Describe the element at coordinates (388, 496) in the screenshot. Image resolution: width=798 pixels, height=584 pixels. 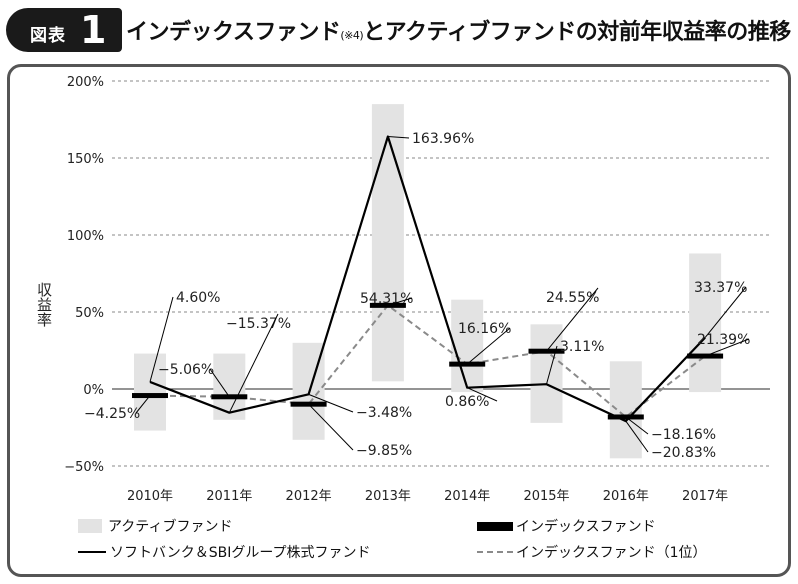
I see `x-tick-label: 2013年` at that location.